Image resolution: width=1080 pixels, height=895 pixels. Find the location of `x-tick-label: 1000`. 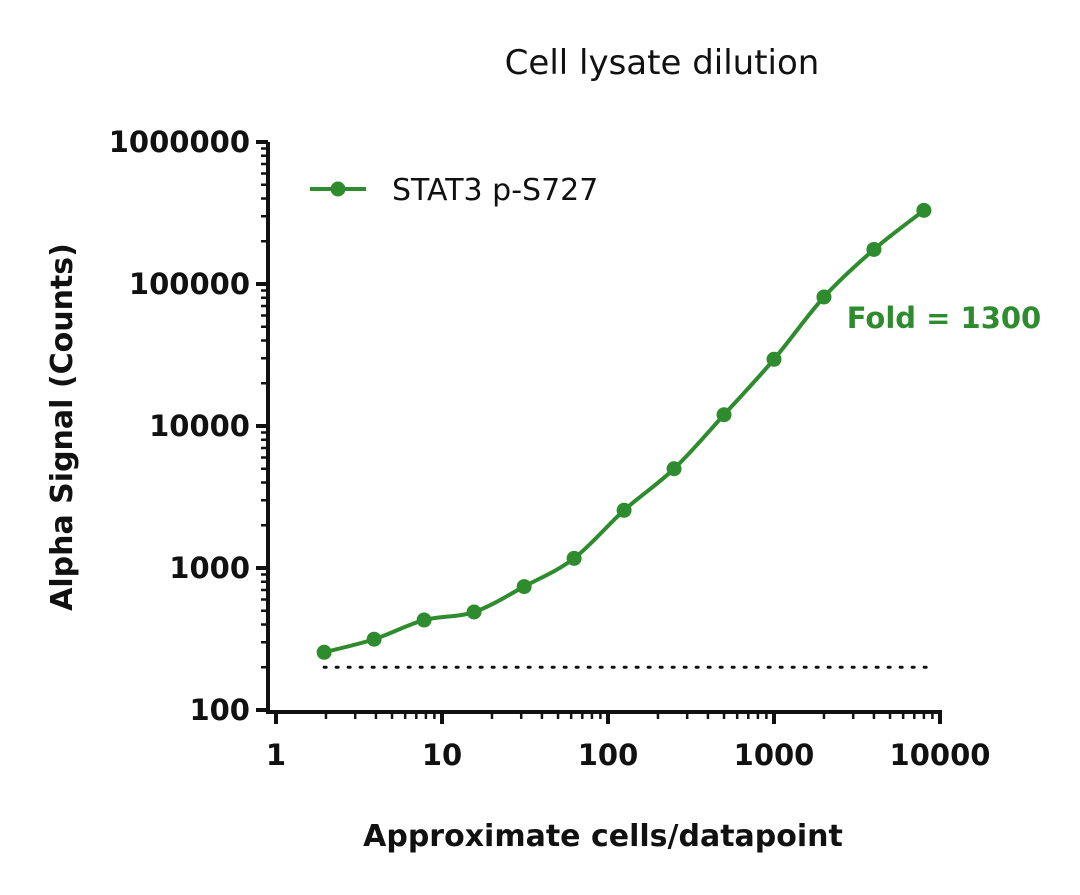

x-tick-label: 1000 is located at coordinates (774, 755).